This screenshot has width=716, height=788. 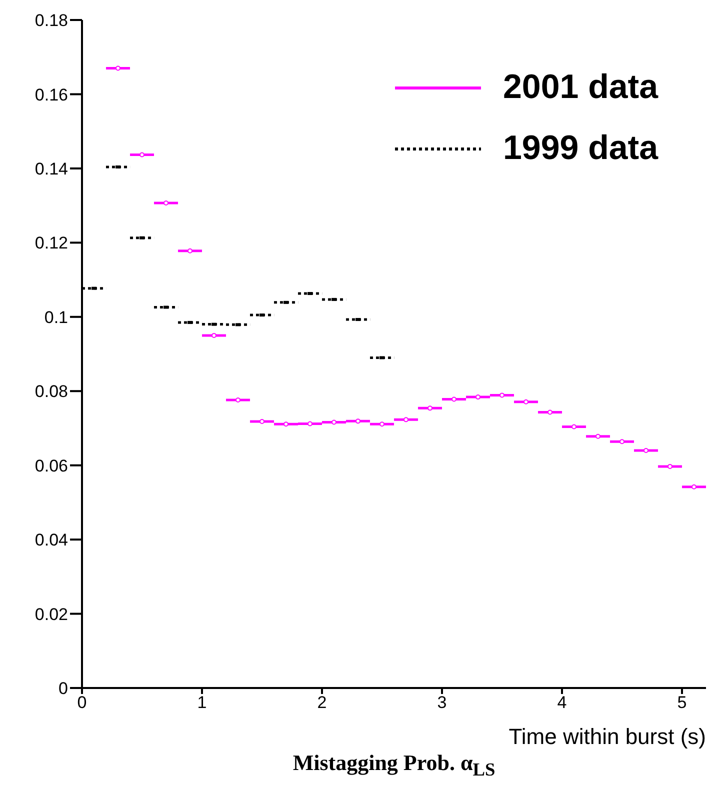 I want to click on y-tick-label: 0, so click(x=63, y=688).